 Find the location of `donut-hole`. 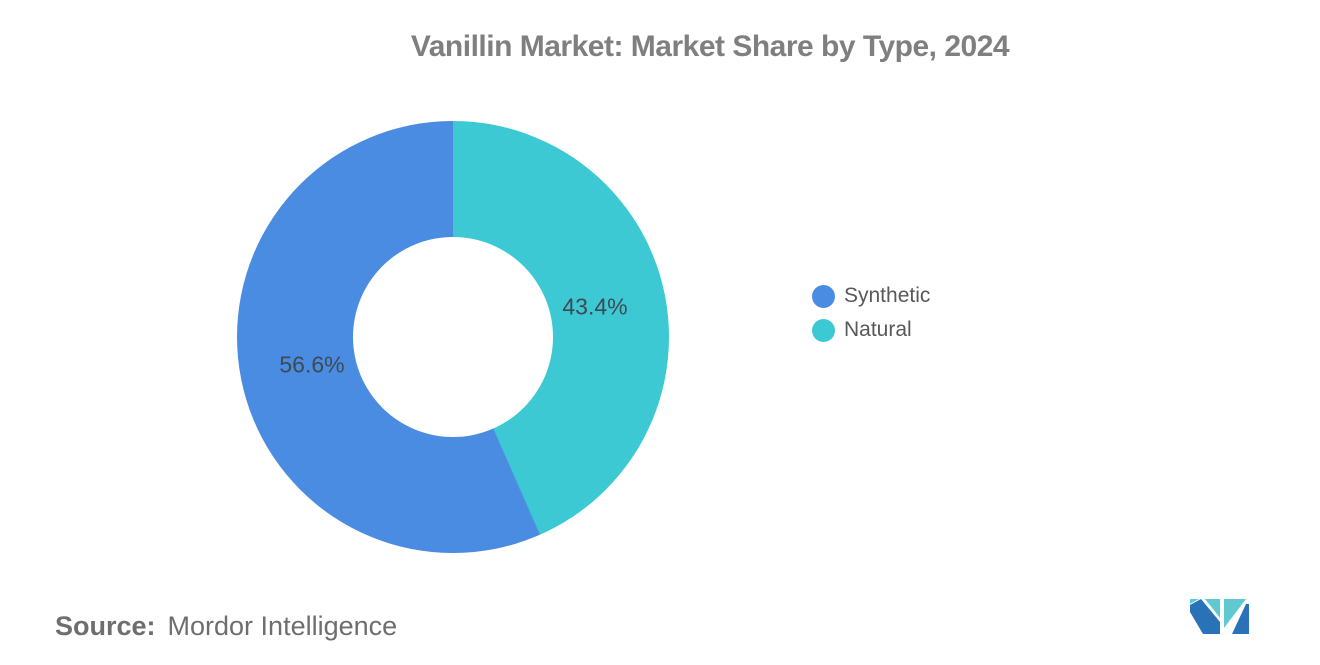

donut-hole is located at coordinates (453, 337).